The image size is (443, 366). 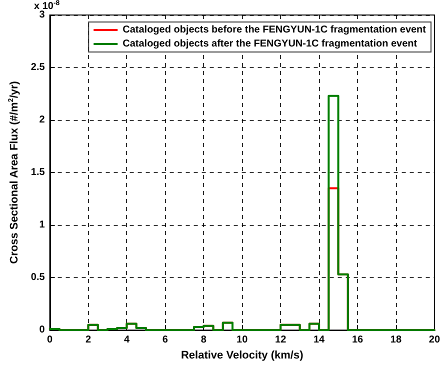 I want to click on x-tick-label: 8, so click(x=203, y=340).